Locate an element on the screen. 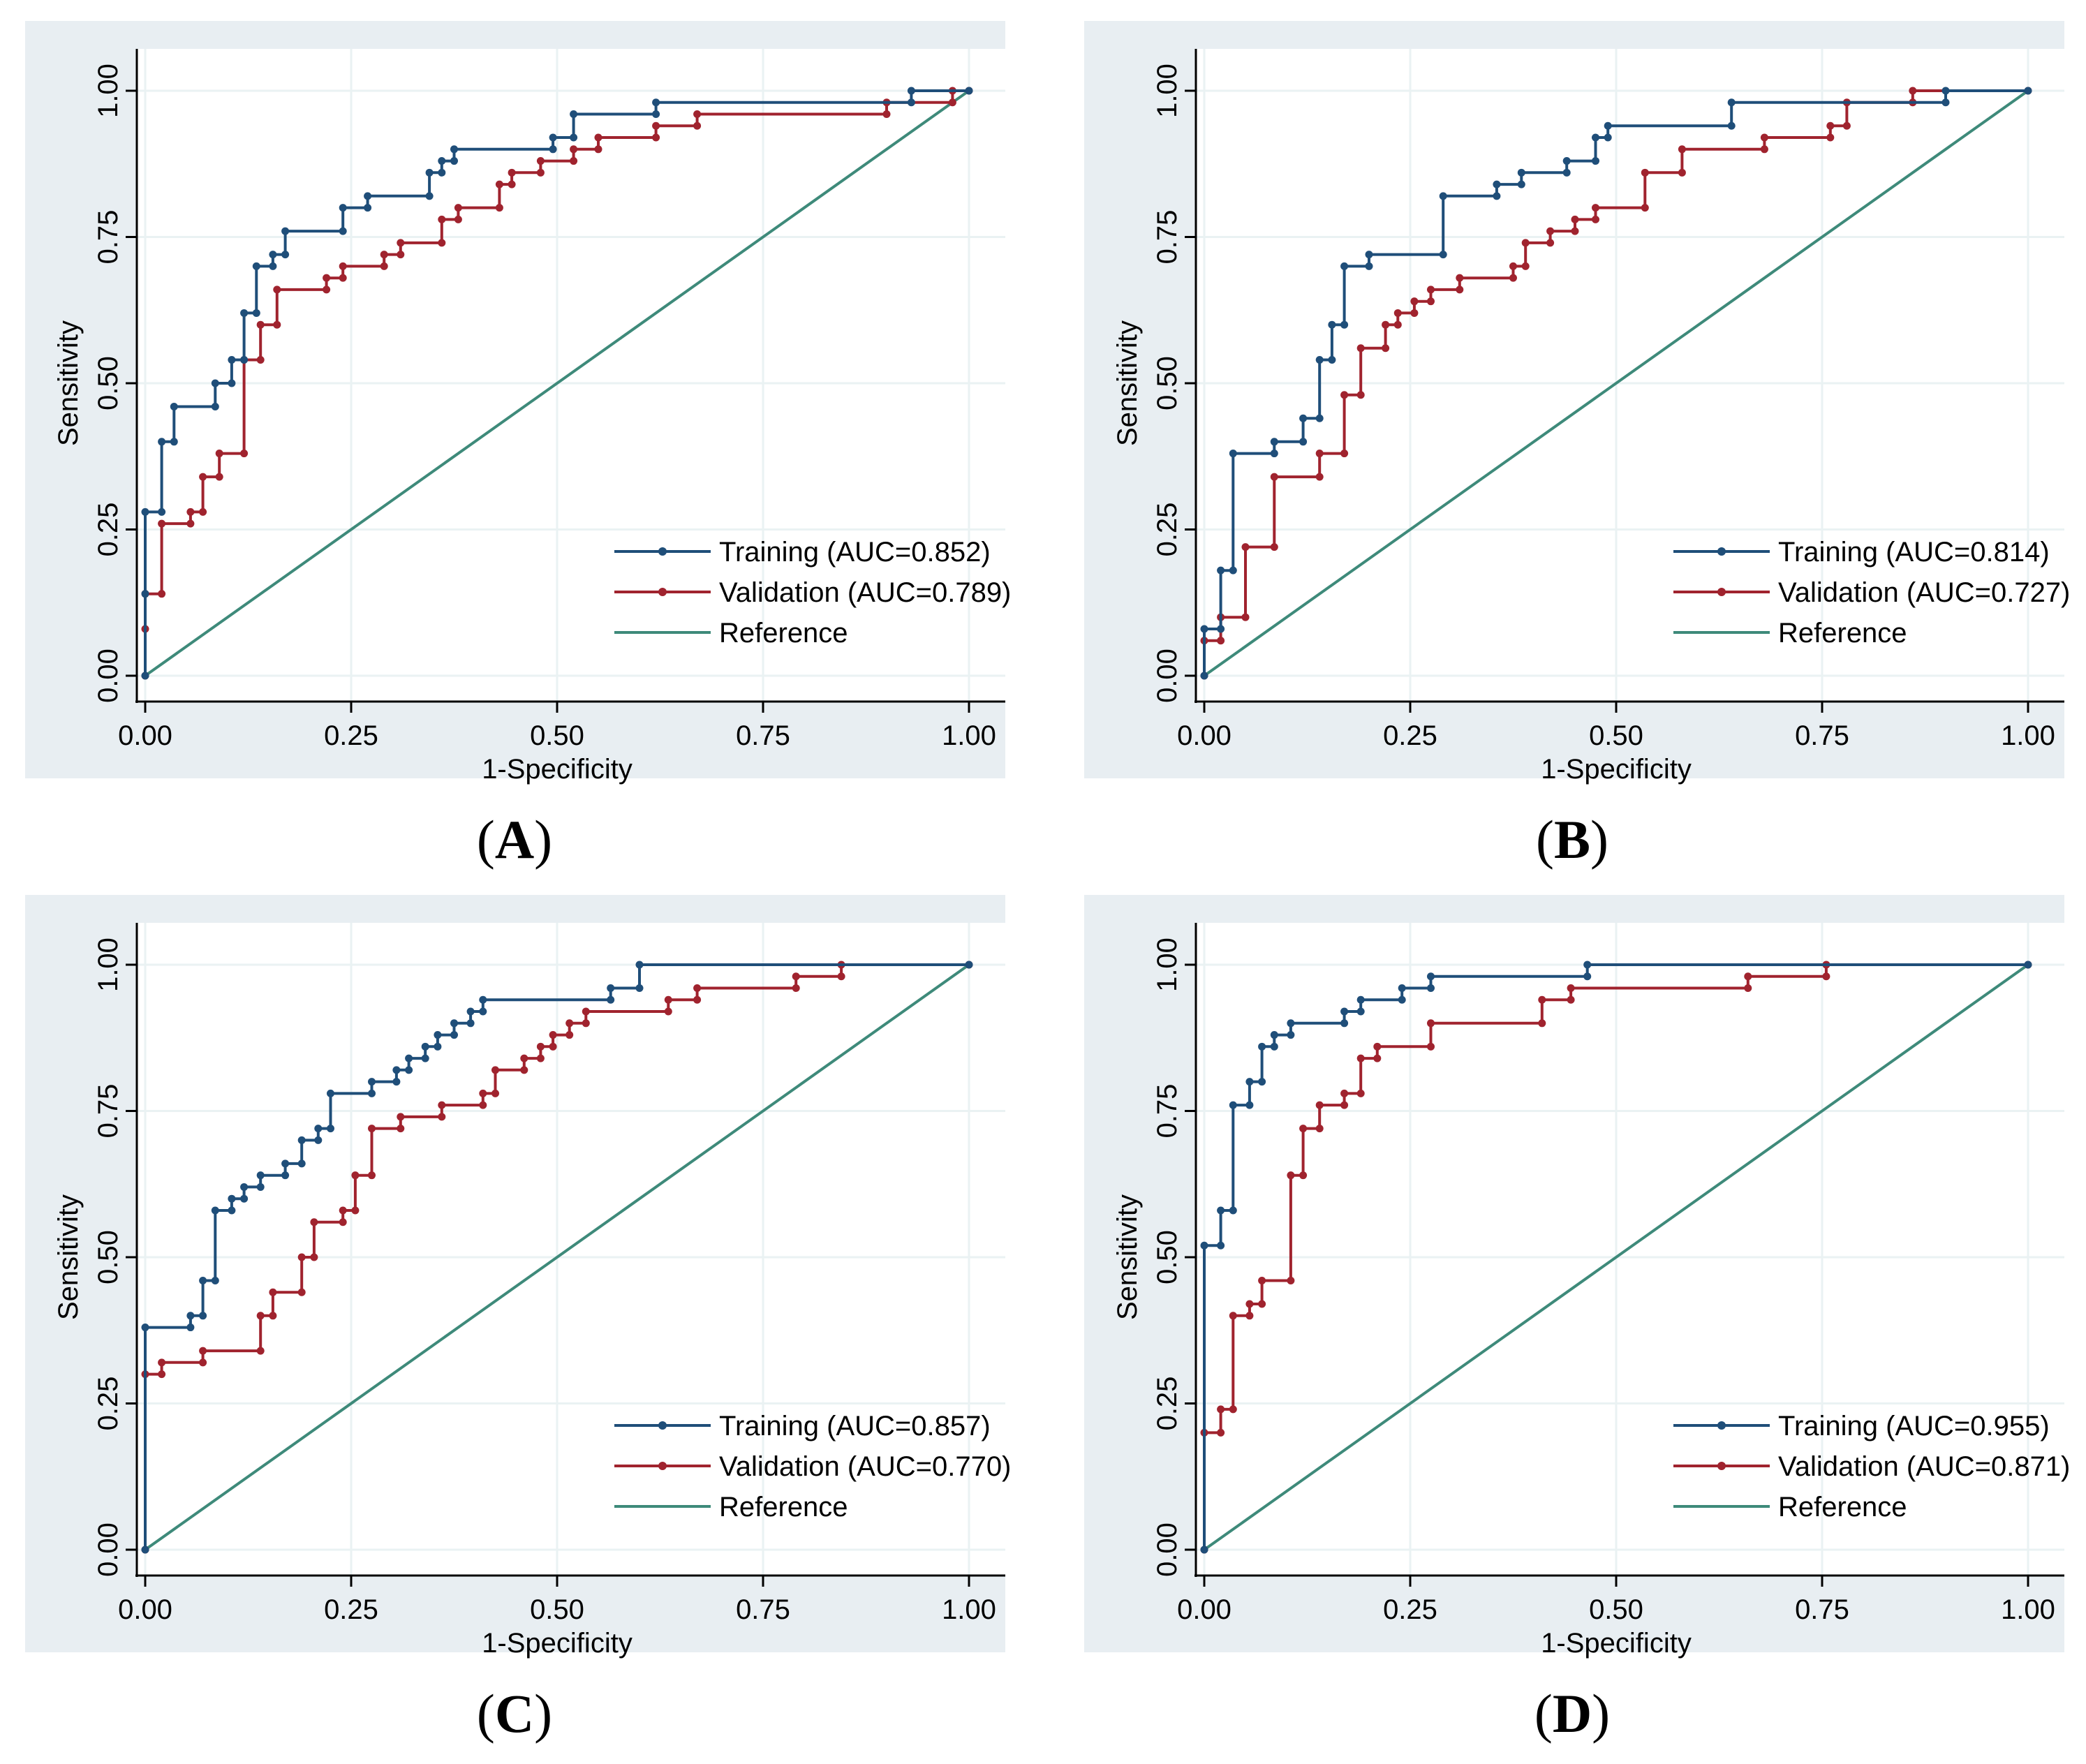  y-axis-title-b: Sensitivity is located at coordinates (1127, 383).